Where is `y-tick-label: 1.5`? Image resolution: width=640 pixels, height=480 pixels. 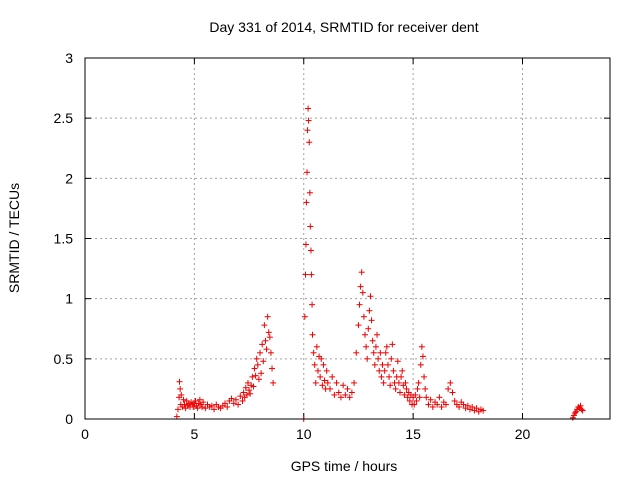 y-tick-label: 1.5 is located at coordinates (64, 239).